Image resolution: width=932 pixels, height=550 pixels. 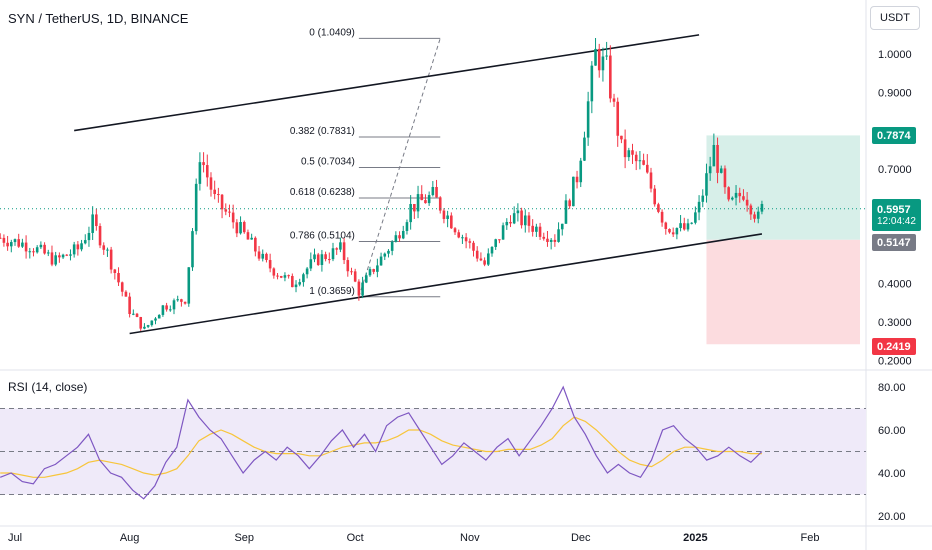 What do you see at coordinates (381, 447) in the screenshot?
I see `rsi-ma-line` at bounding box center [381, 447].